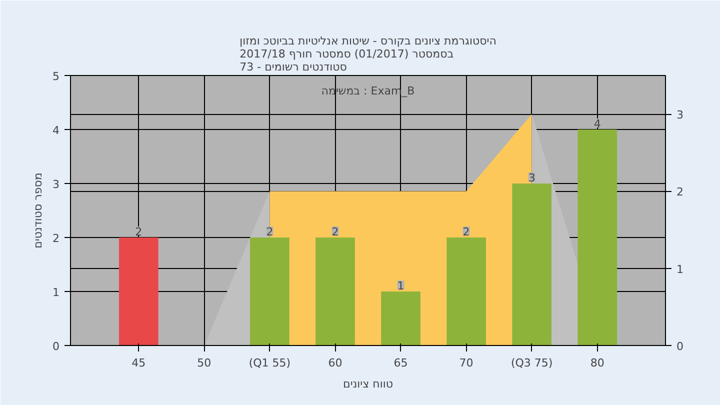 This screenshot has width=720, height=405. Describe the element at coordinates (56, 346) in the screenshot. I see `y-tick-label: 0` at that location.